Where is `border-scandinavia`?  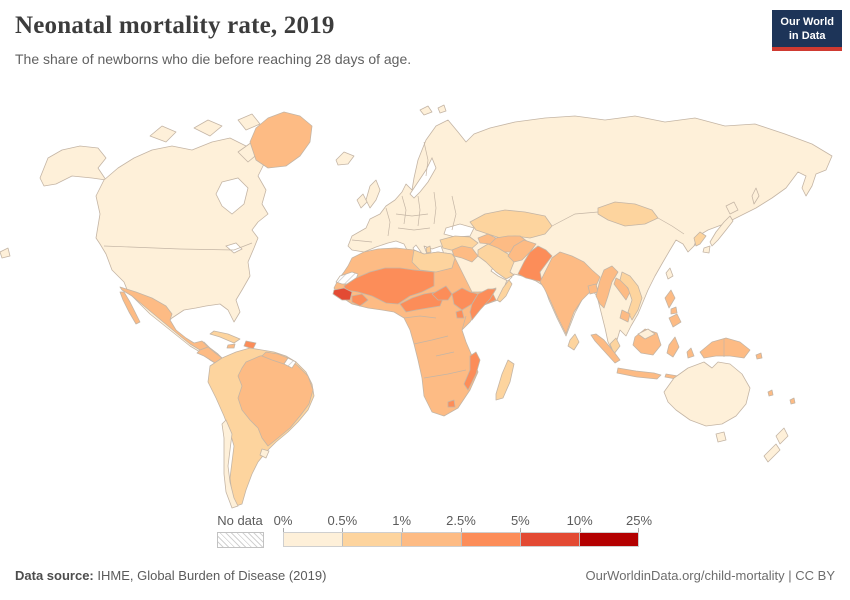
border-scandinavia is located at coordinates (426, 159).